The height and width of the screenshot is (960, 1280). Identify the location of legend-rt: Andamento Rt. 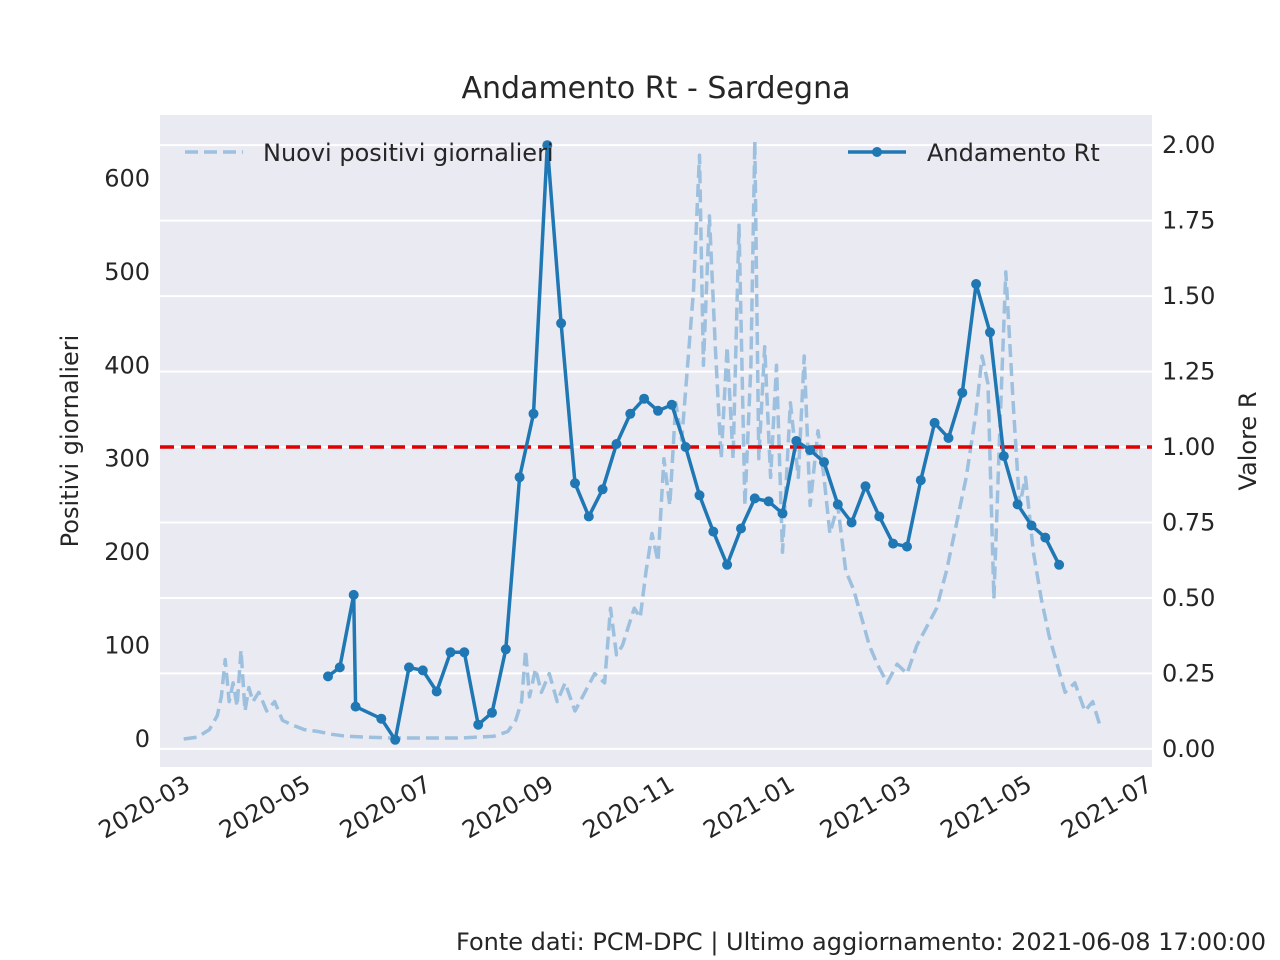
(974, 153).